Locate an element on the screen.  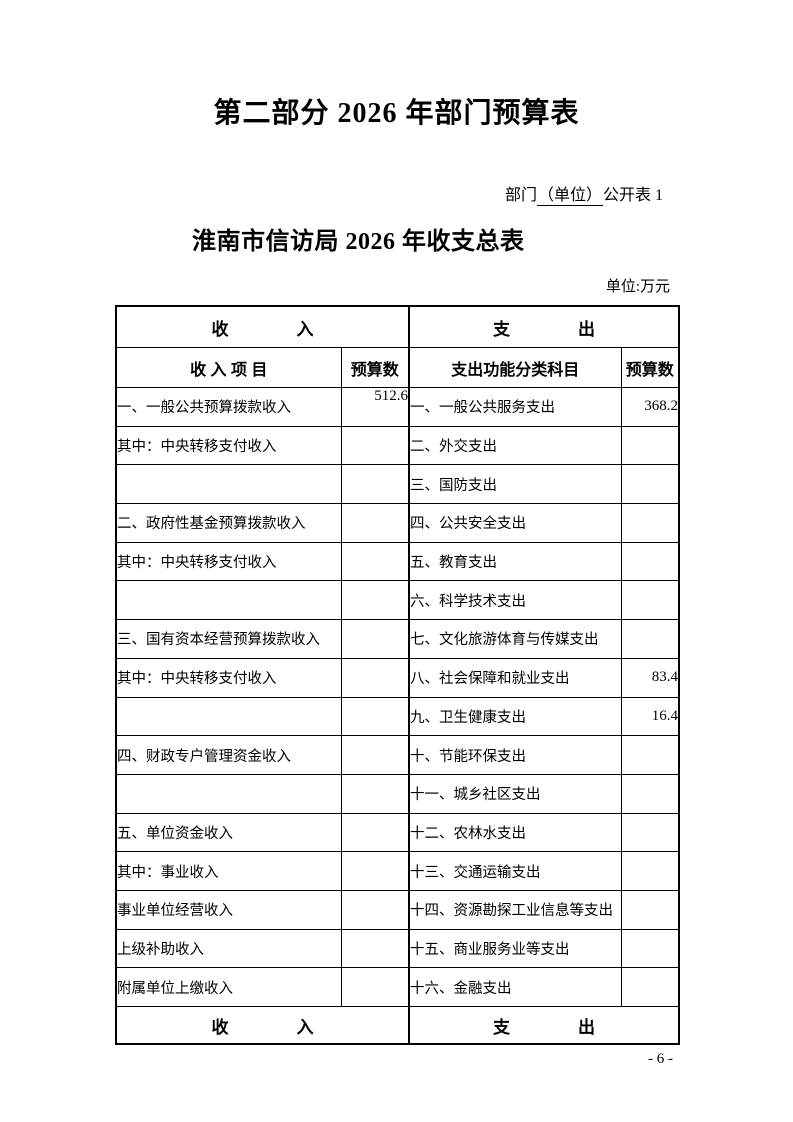
table-row: 其中：中央转移支付收入 八、社会保障和就业支出 83.4 is located at coordinates (397, 677).